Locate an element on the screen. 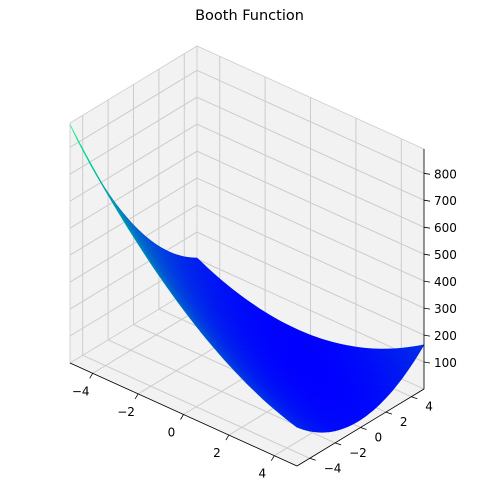 Image resolution: width=499 pixels, height=504 pixels. x-tick-label: 0 is located at coordinates (172, 433).